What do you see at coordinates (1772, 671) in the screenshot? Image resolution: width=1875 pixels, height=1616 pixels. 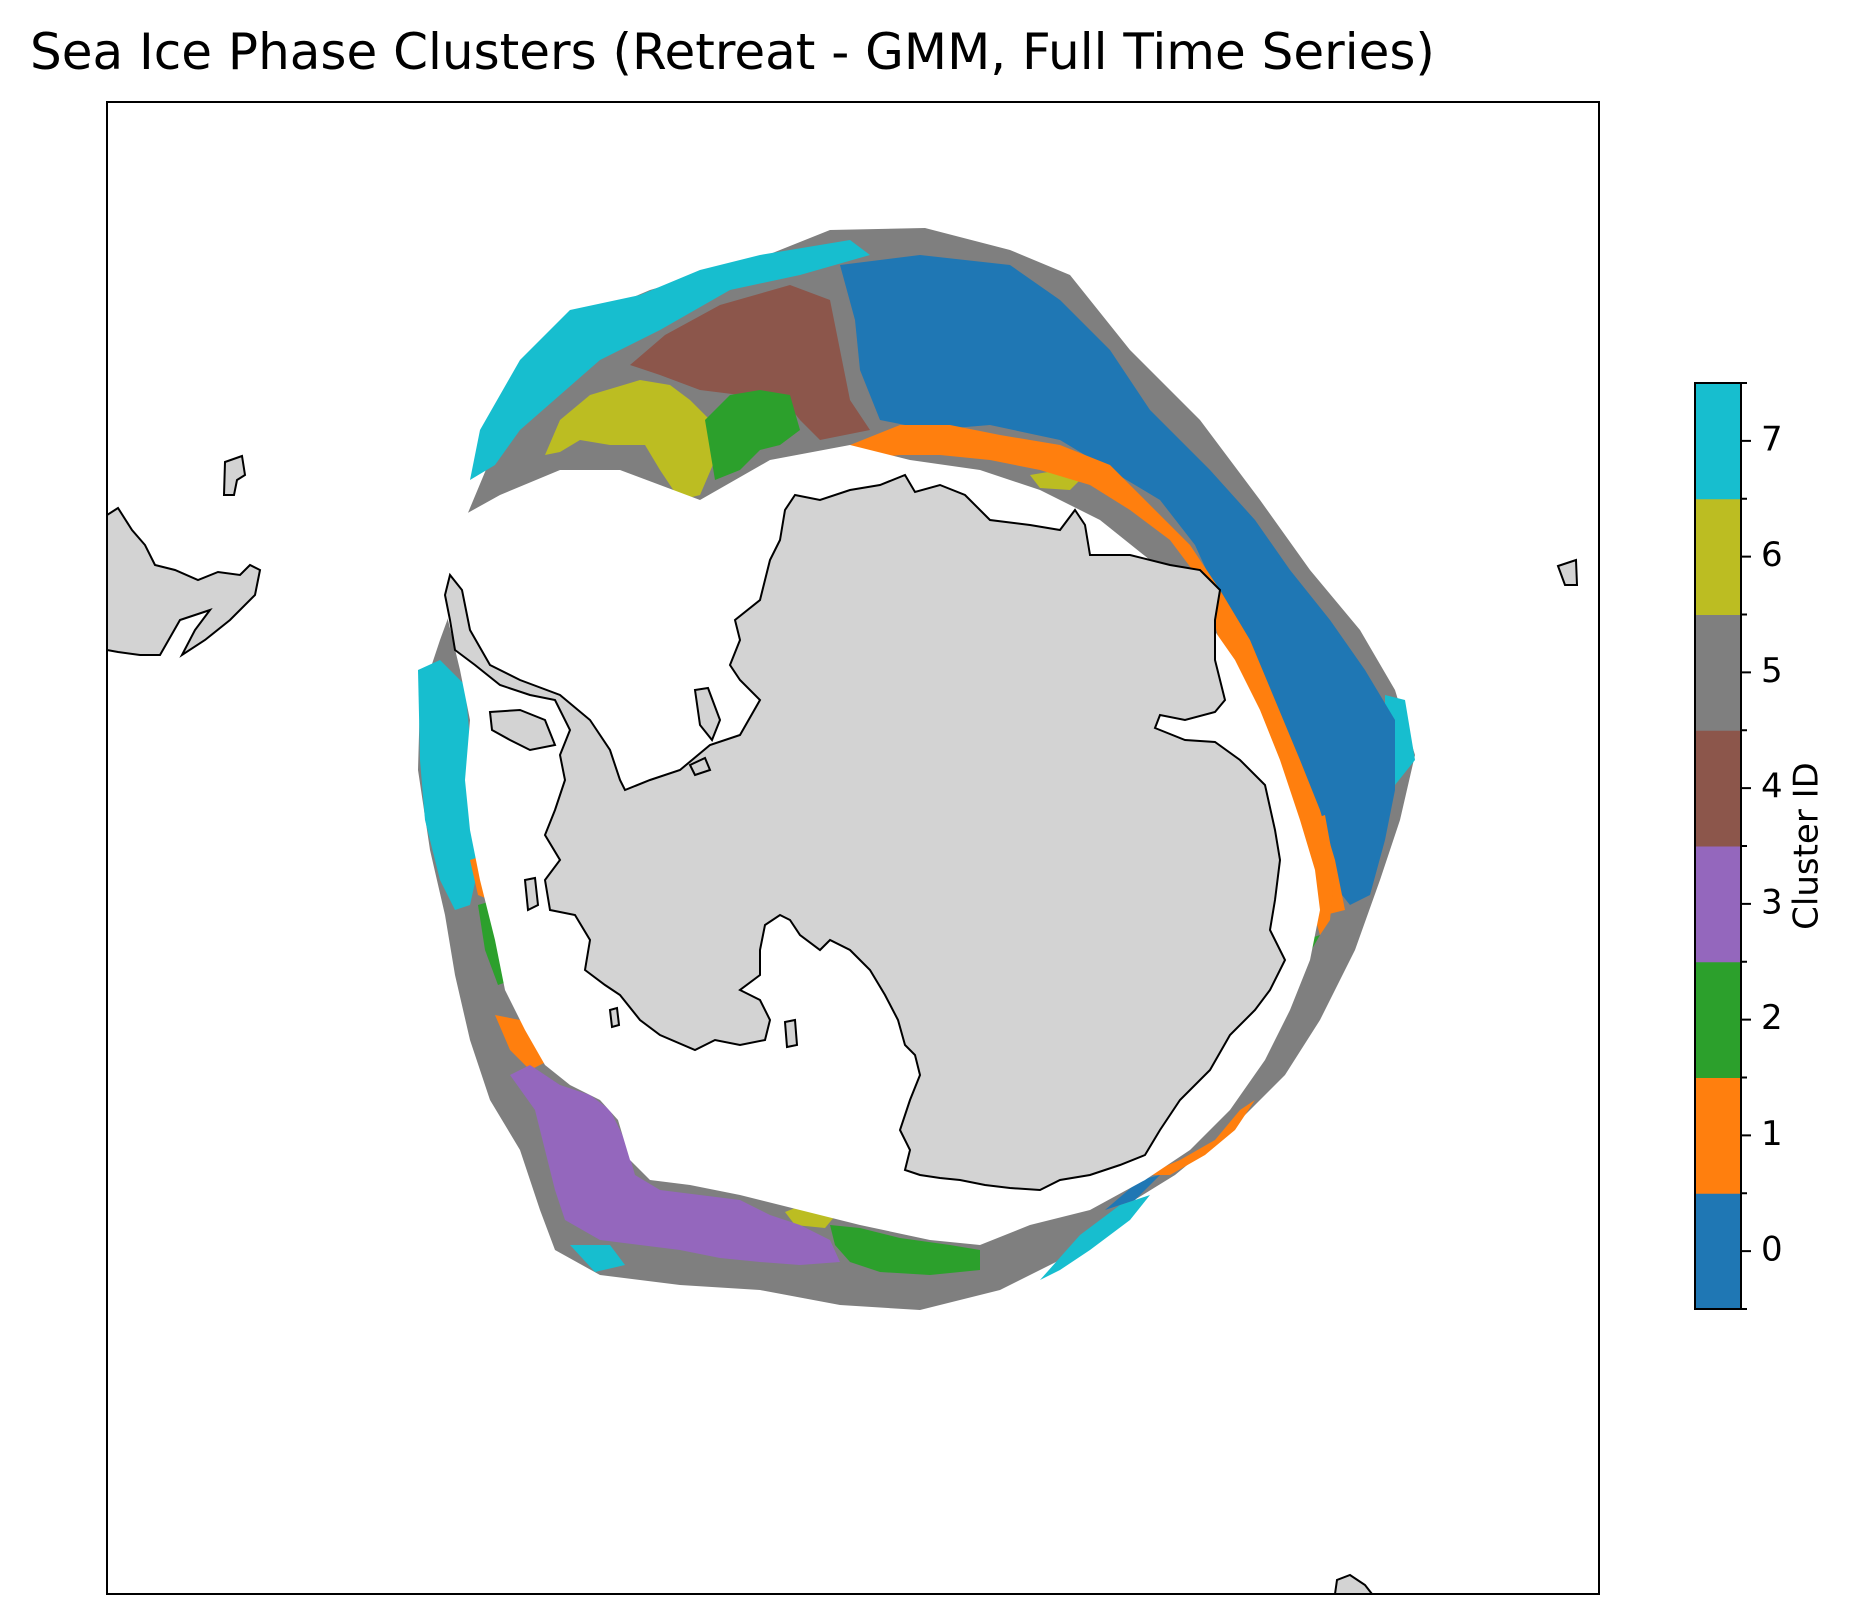 I see `colorbar-tick-label-5: 5` at bounding box center [1772, 671].